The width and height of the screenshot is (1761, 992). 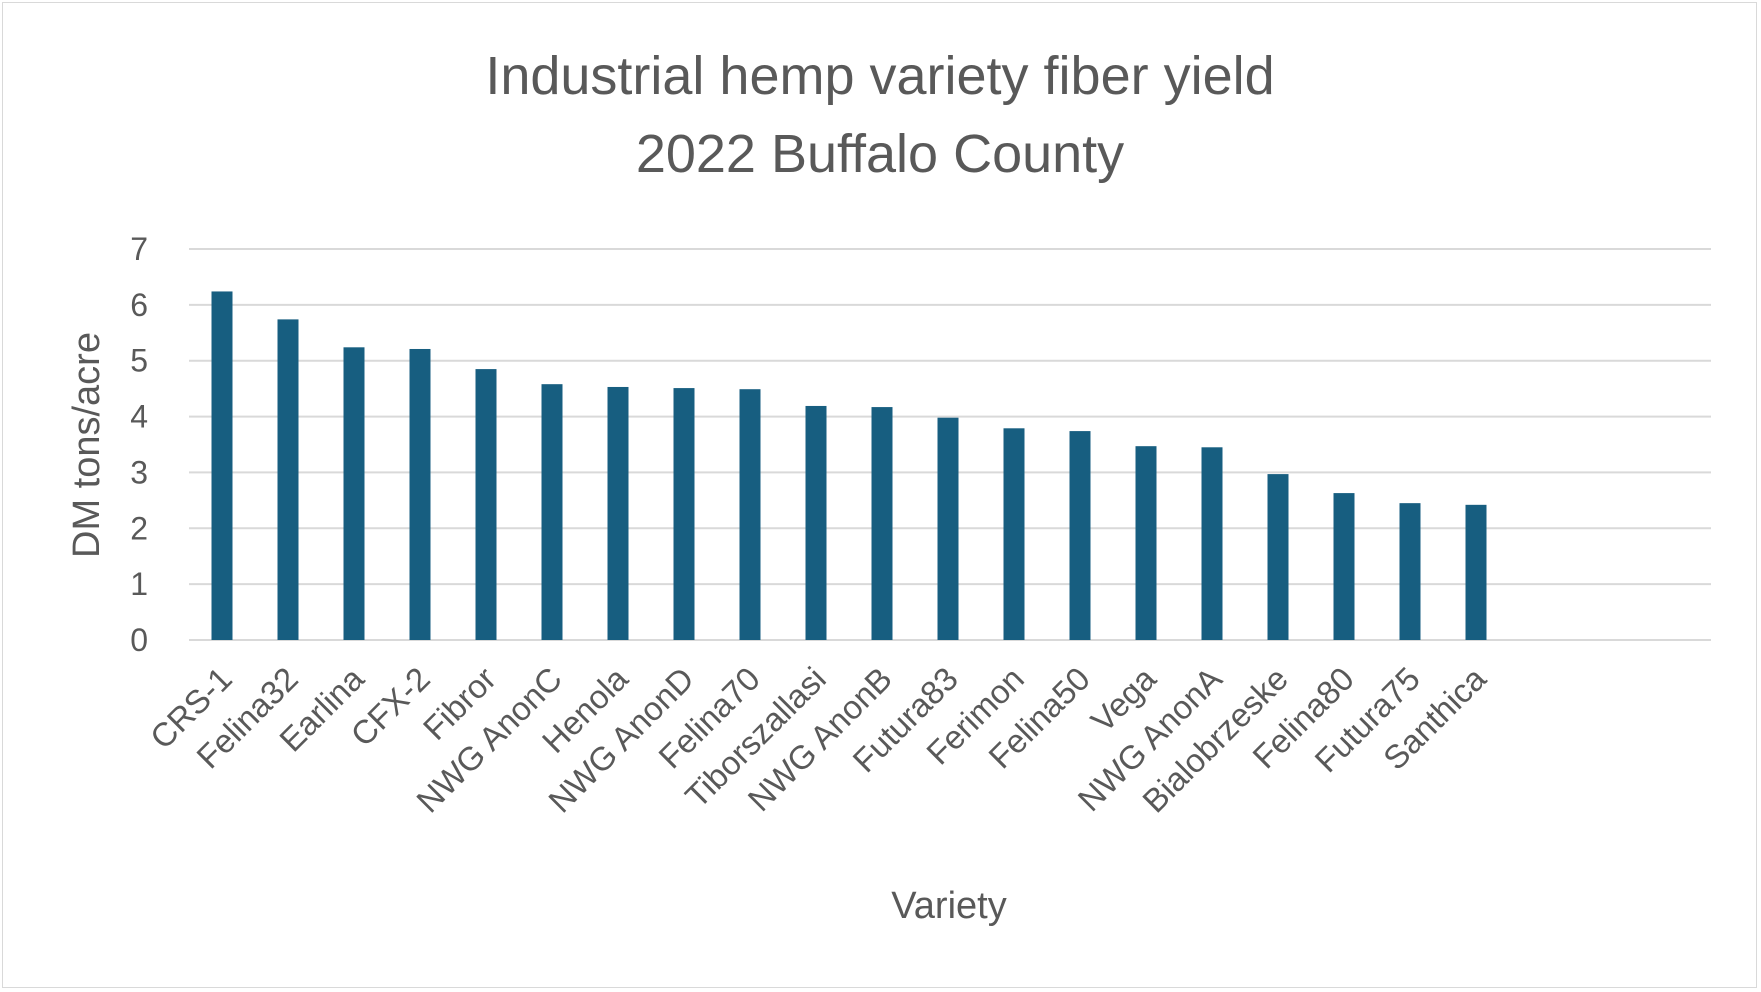 What do you see at coordinates (879, 76) in the screenshot?
I see `chart-title-line-1: Industrial hemp variety fiber yield` at bounding box center [879, 76].